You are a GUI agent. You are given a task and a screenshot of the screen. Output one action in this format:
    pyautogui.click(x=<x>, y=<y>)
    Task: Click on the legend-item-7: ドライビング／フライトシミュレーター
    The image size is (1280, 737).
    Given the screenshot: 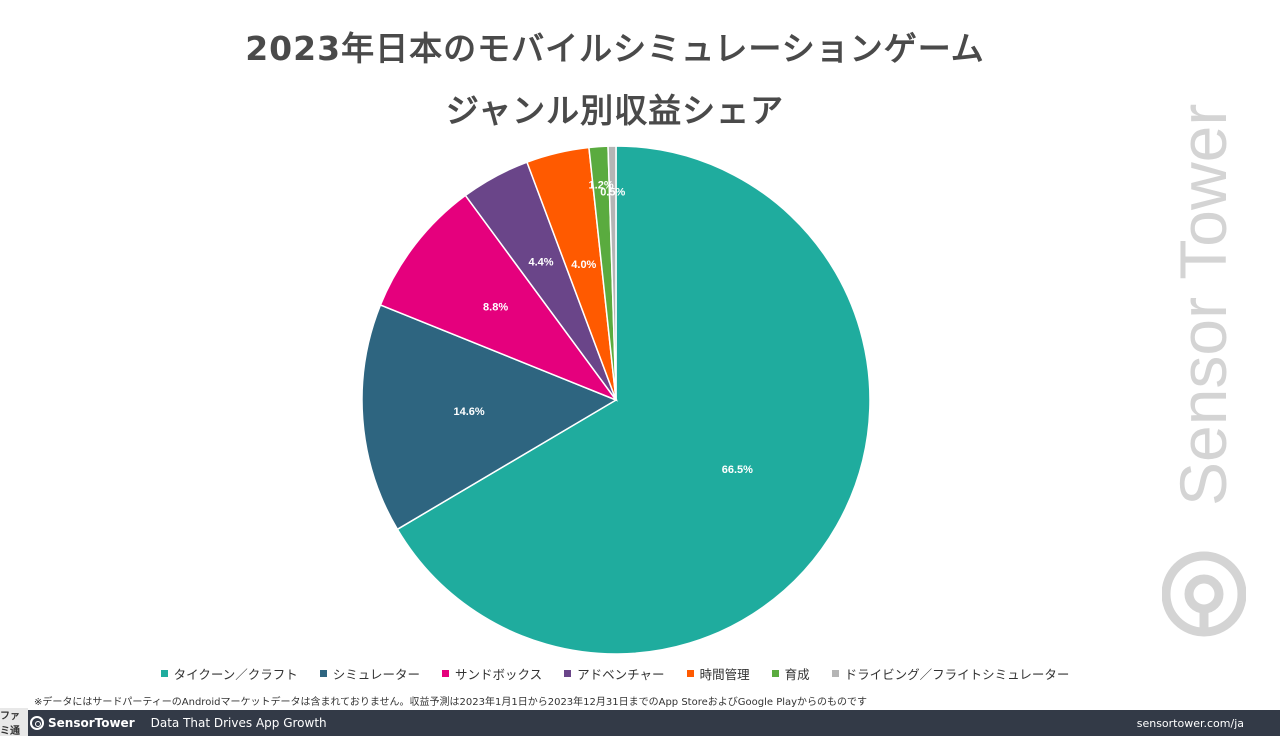 What is the action you would take?
    pyautogui.click(x=950, y=673)
    